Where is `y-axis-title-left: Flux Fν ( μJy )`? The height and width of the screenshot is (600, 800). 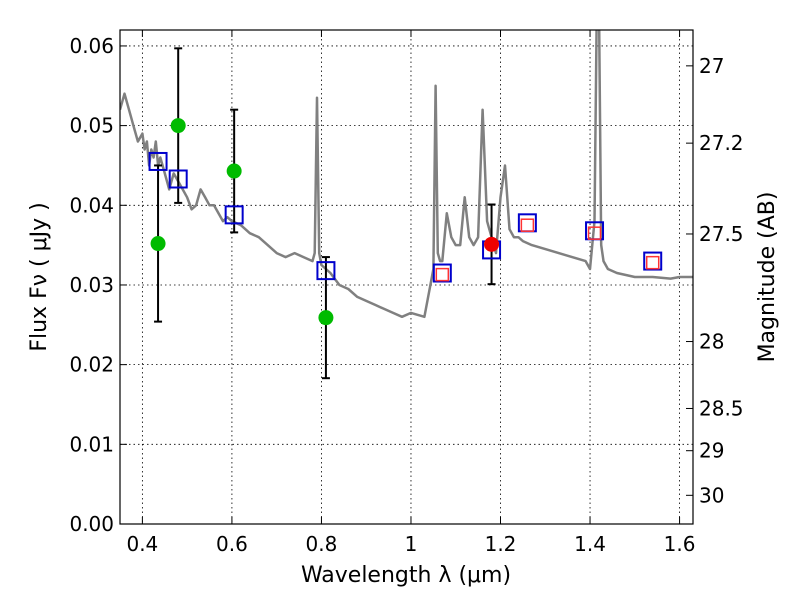
y-axis-title-left: Flux Fν ( μJy ) is located at coordinates (39, 276).